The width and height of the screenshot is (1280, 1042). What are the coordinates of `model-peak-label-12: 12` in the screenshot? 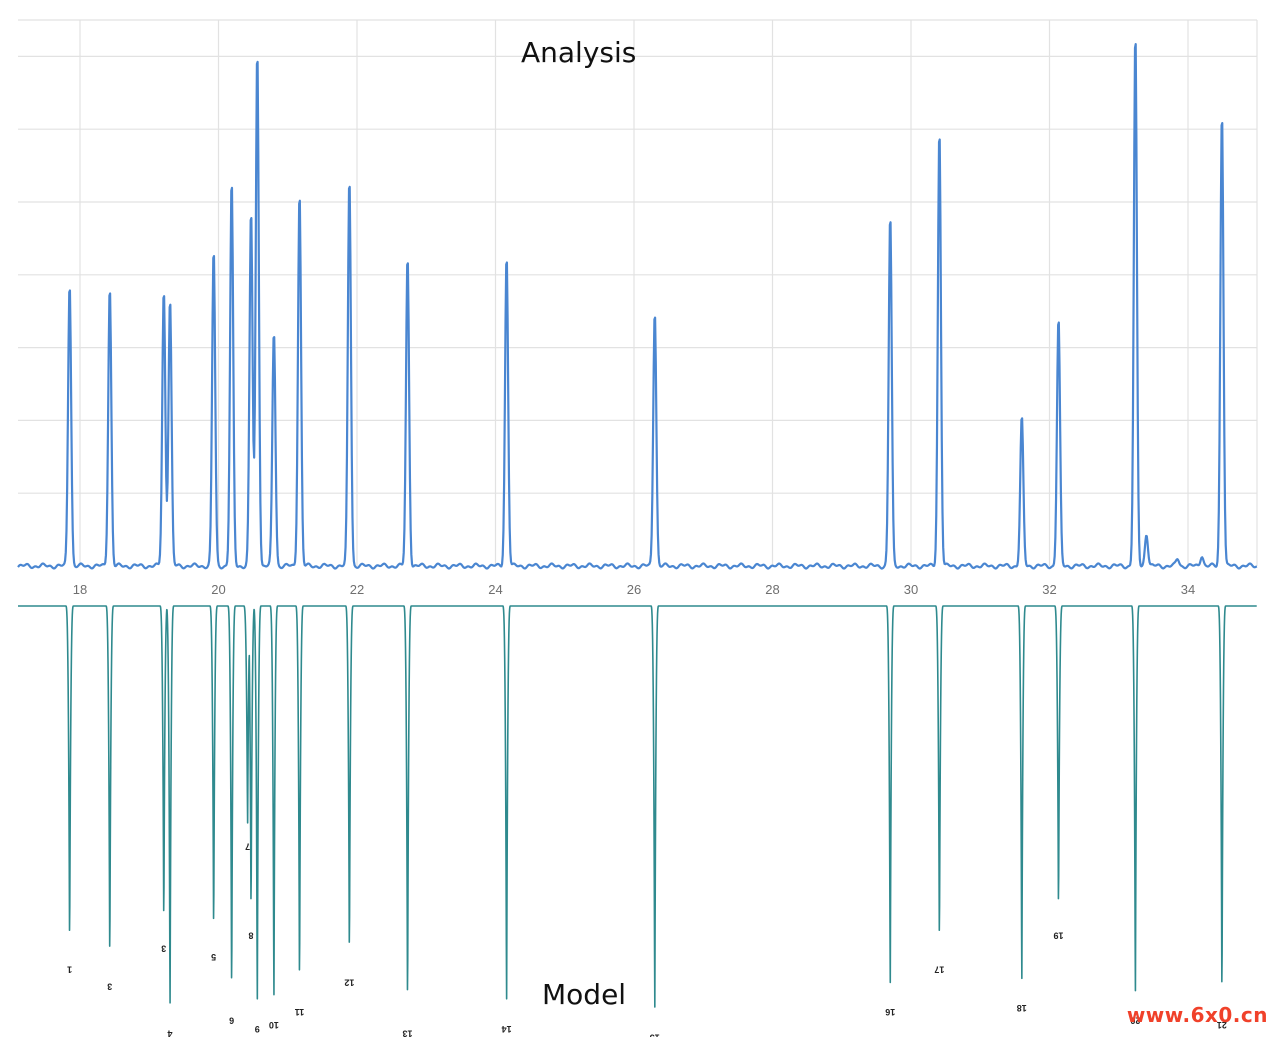 It's located at (349, 982).